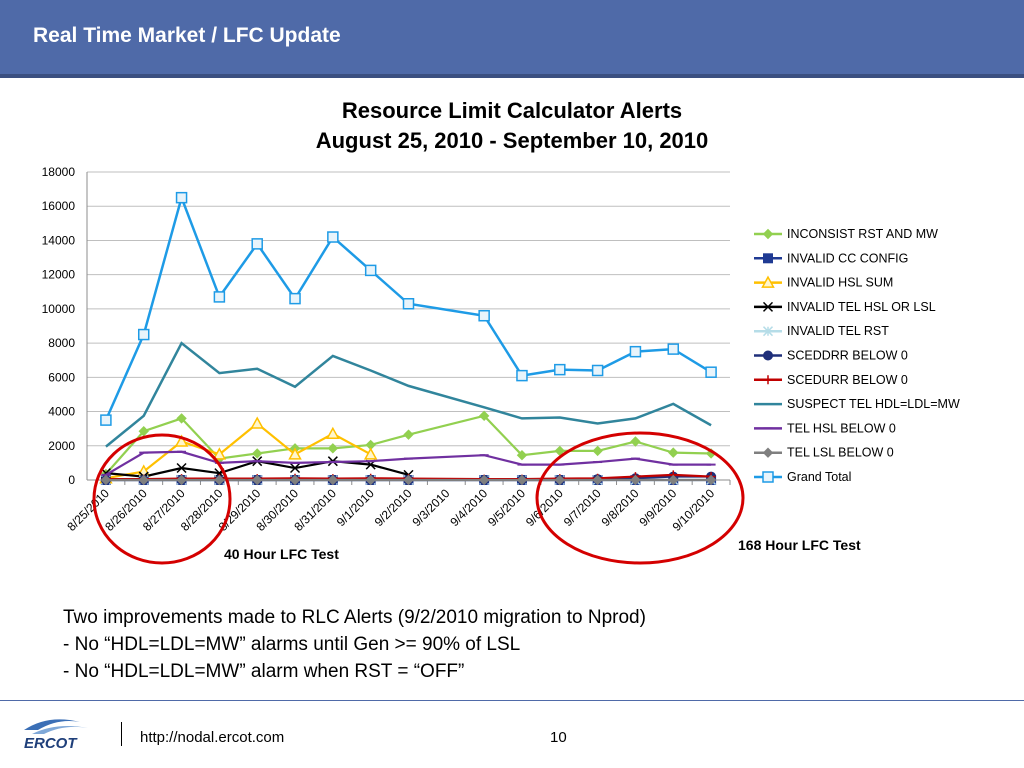 The width and height of the screenshot is (1024, 768). Describe the element at coordinates (59, 309) in the screenshot. I see `y-tick-label: 10000` at that location.